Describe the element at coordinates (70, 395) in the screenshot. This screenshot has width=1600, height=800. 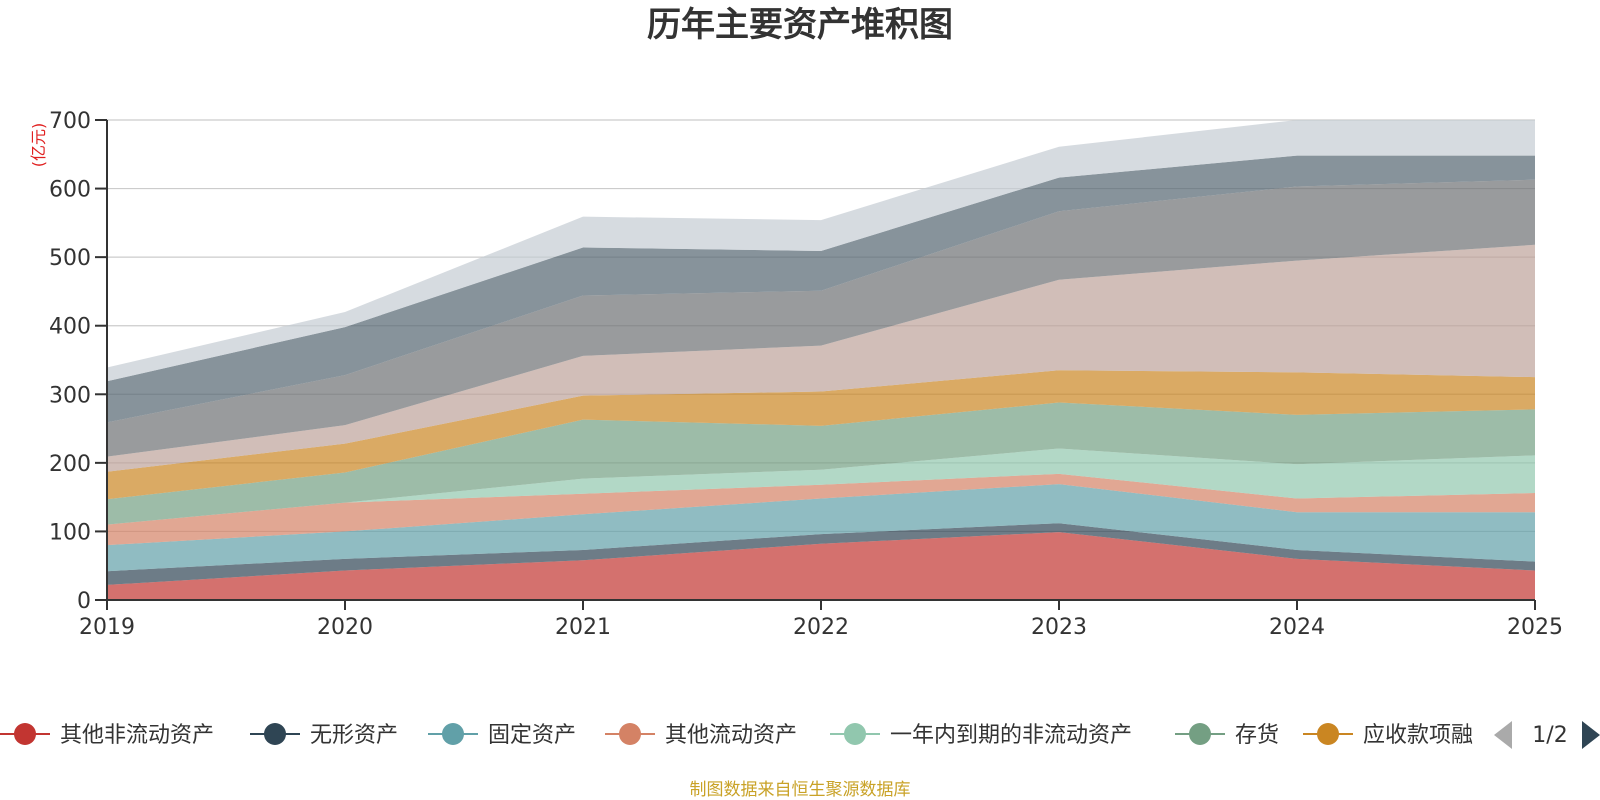
I see `y-tick-label-300: 300` at that location.